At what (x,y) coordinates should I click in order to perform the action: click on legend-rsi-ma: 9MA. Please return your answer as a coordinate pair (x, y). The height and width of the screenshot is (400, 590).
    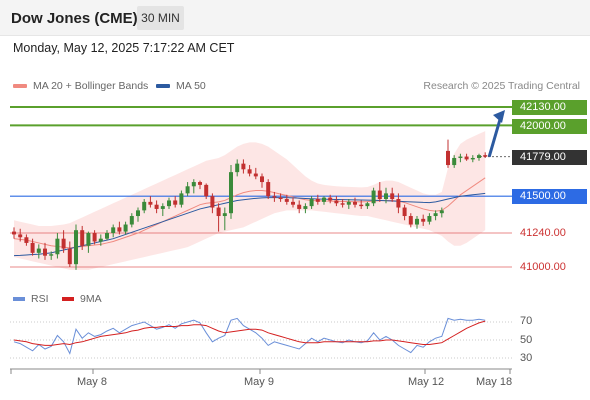
    Looking at the image, I should click on (82, 299).